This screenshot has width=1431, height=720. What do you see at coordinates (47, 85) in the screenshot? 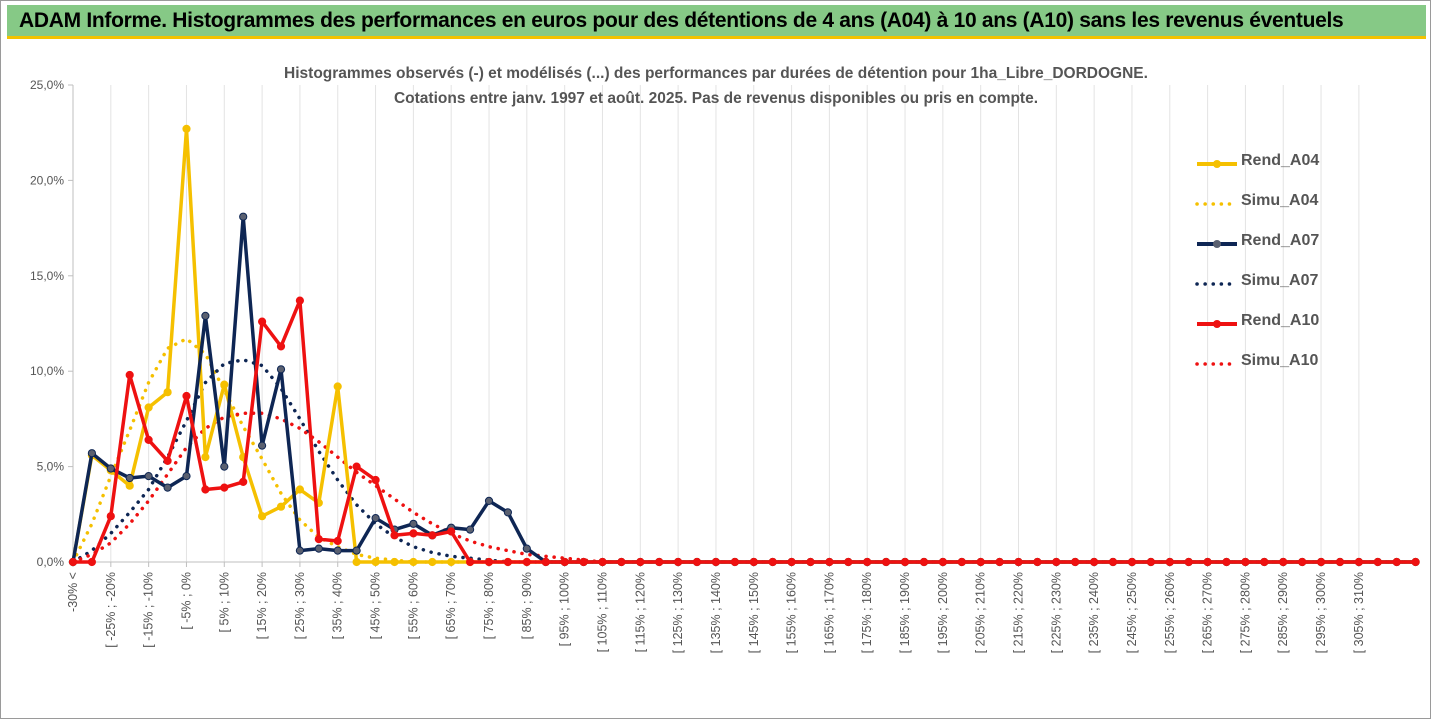
I see `y-tick-label: 25,0%` at bounding box center [47, 85].